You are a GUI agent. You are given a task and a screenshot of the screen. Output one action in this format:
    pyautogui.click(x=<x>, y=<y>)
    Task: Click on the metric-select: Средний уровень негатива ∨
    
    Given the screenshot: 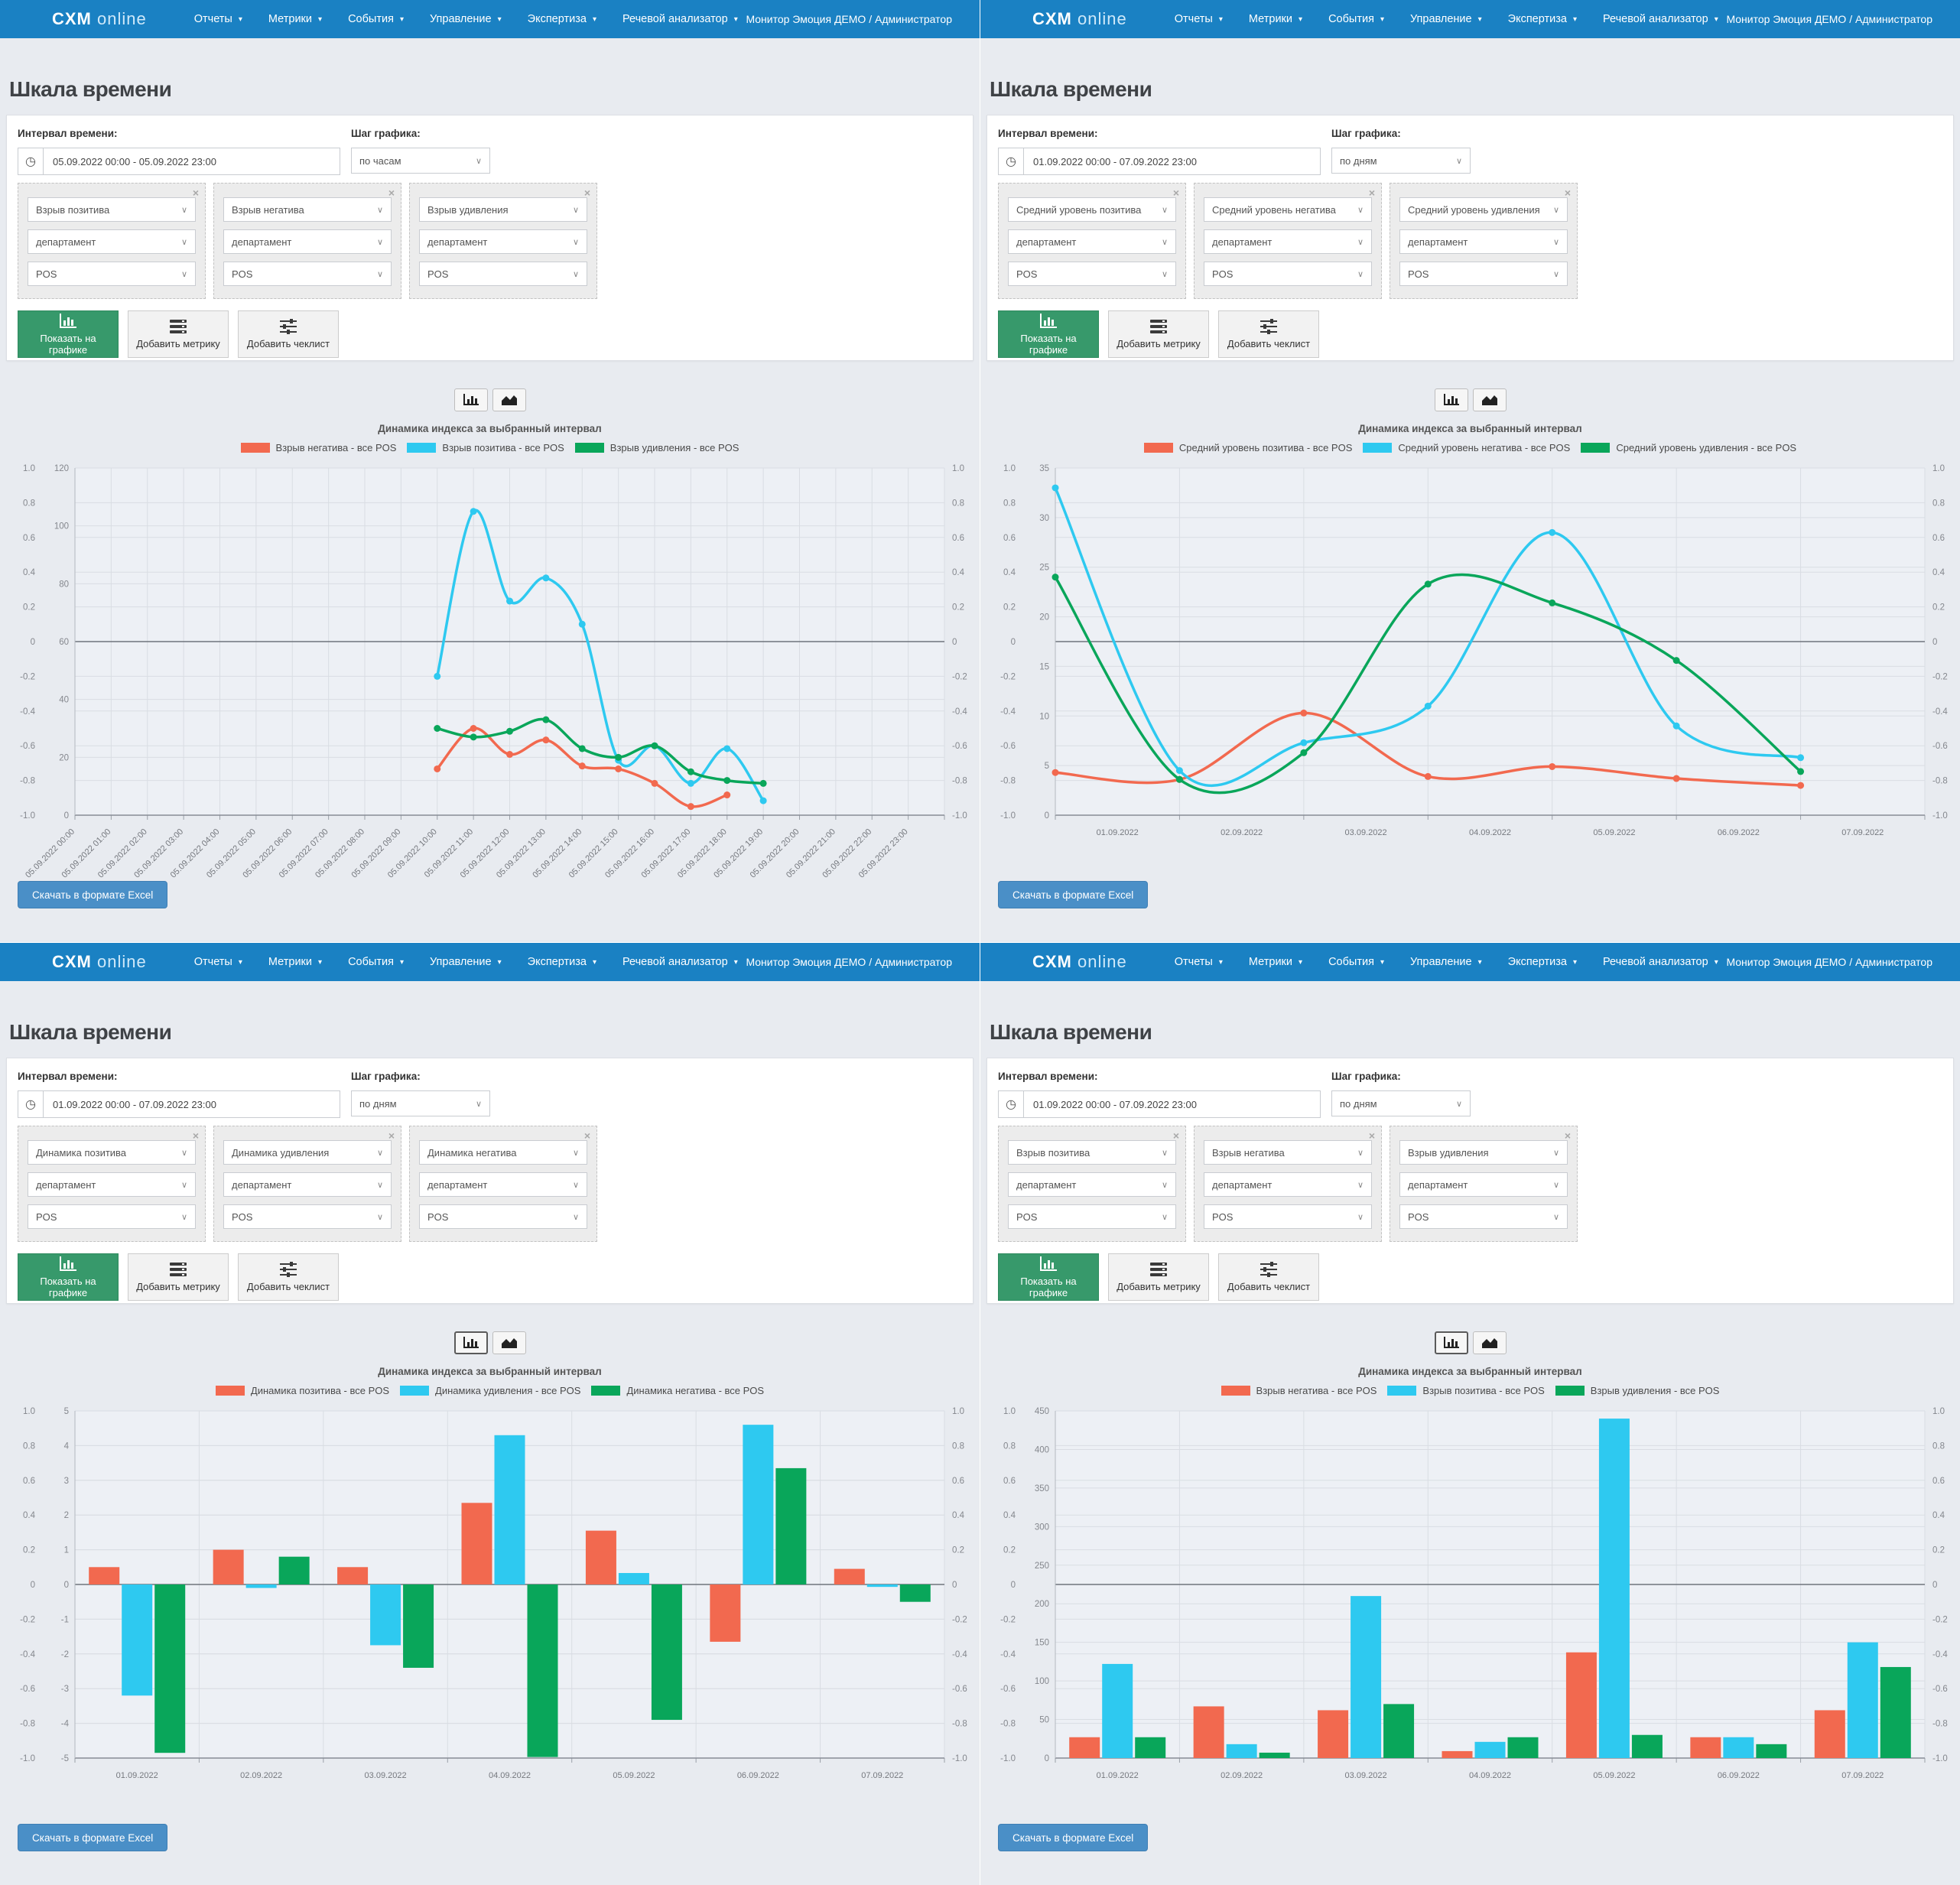 What is the action you would take?
    pyautogui.click(x=1288, y=209)
    